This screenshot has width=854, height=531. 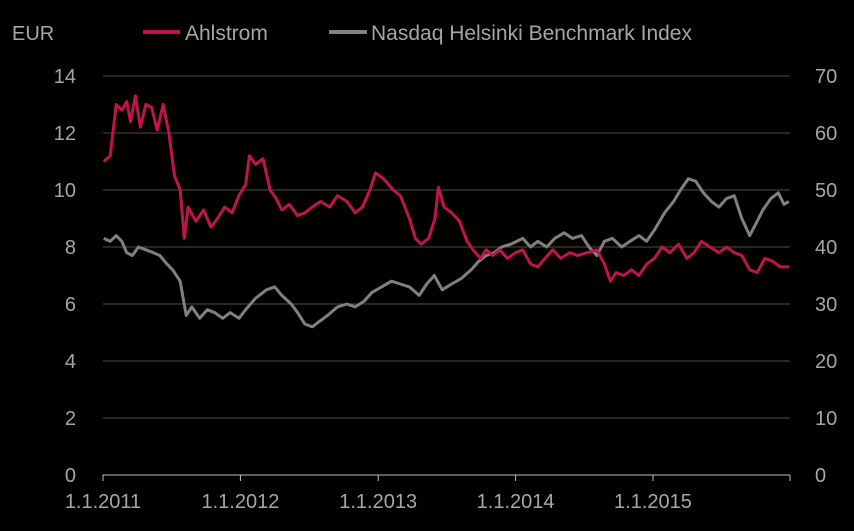 What do you see at coordinates (826, 134) in the screenshot?
I see `right-y-tick-label: 60` at bounding box center [826, 134].